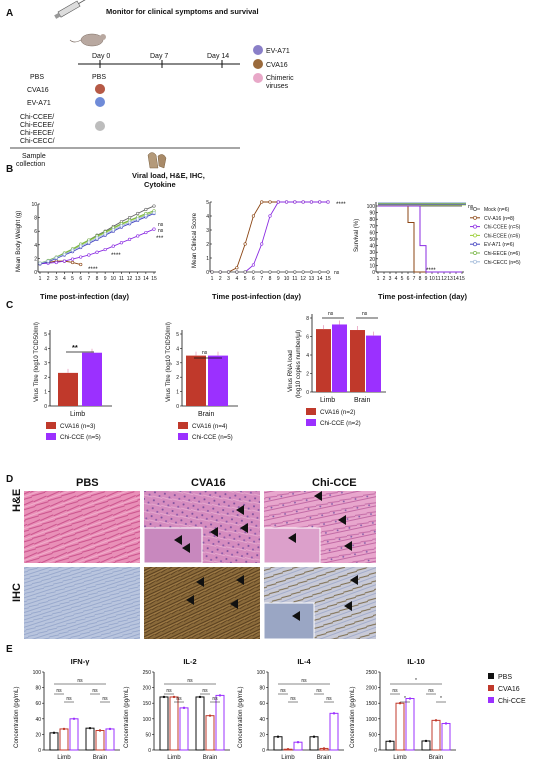  Describe the element at coordinates (304, 661) in the screenshot. I see `cytokine-title: IL-4` at that location.